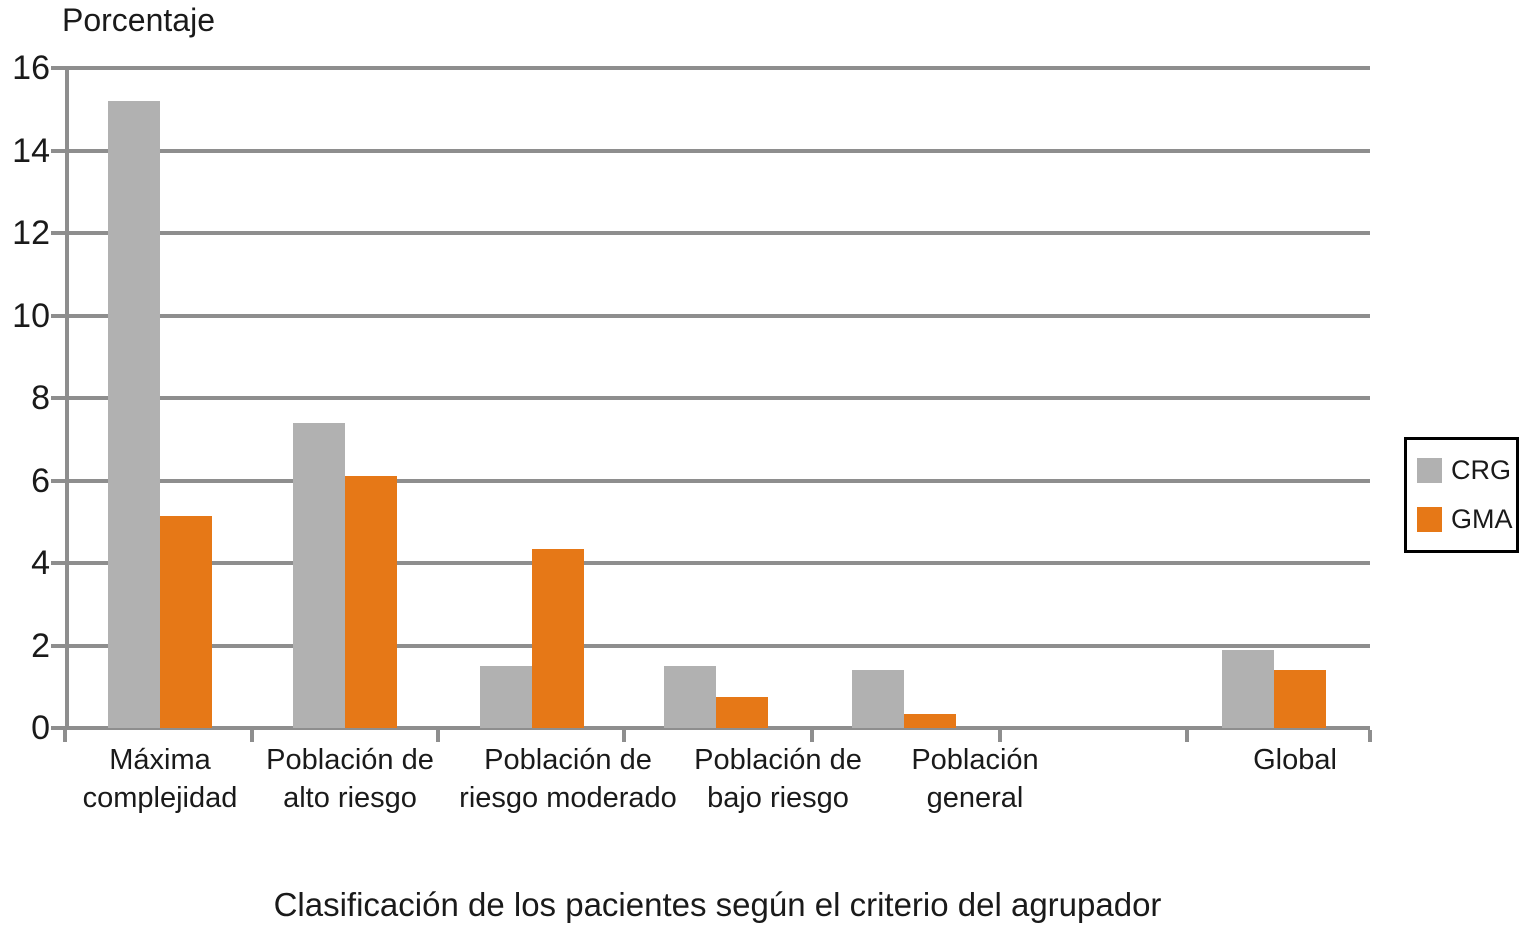  Describe the element at coordinates (30, 467) in the screenshot. I see `y-axis-labels: 0 2 4 6 8 10 12 14 16` at that location.